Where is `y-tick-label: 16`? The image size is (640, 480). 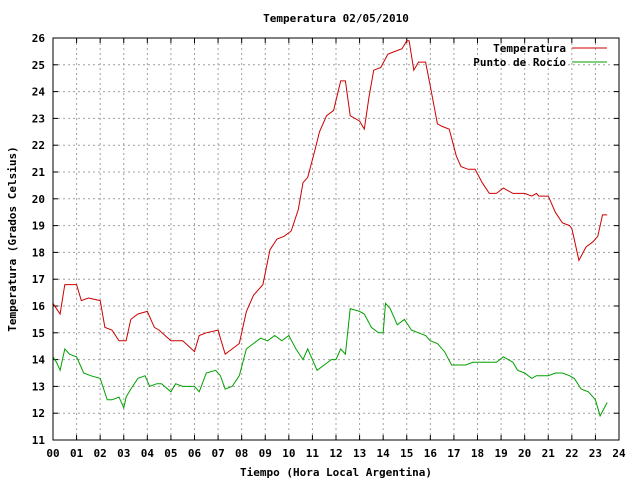
y-tick-label: 16 is located at coordinates (39, 306).